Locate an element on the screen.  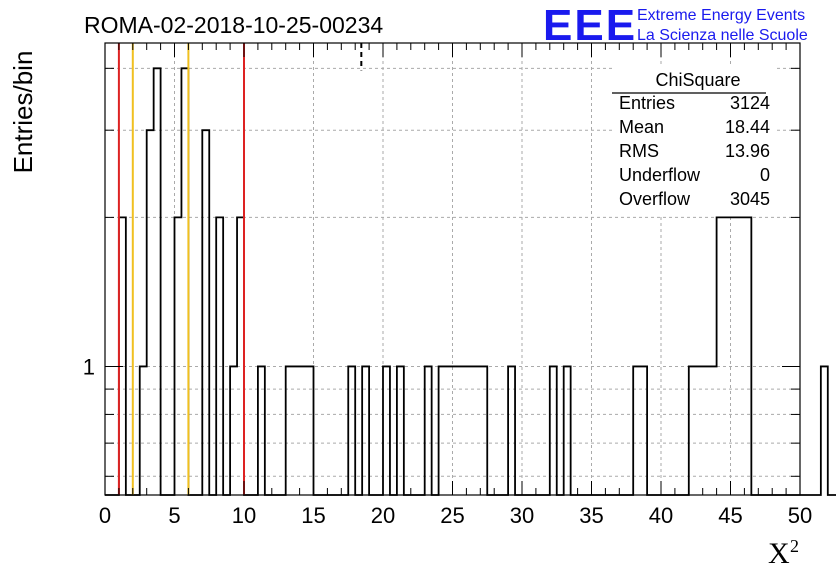
stats-row-label-0: Entries is located at coordinates (647, 103).